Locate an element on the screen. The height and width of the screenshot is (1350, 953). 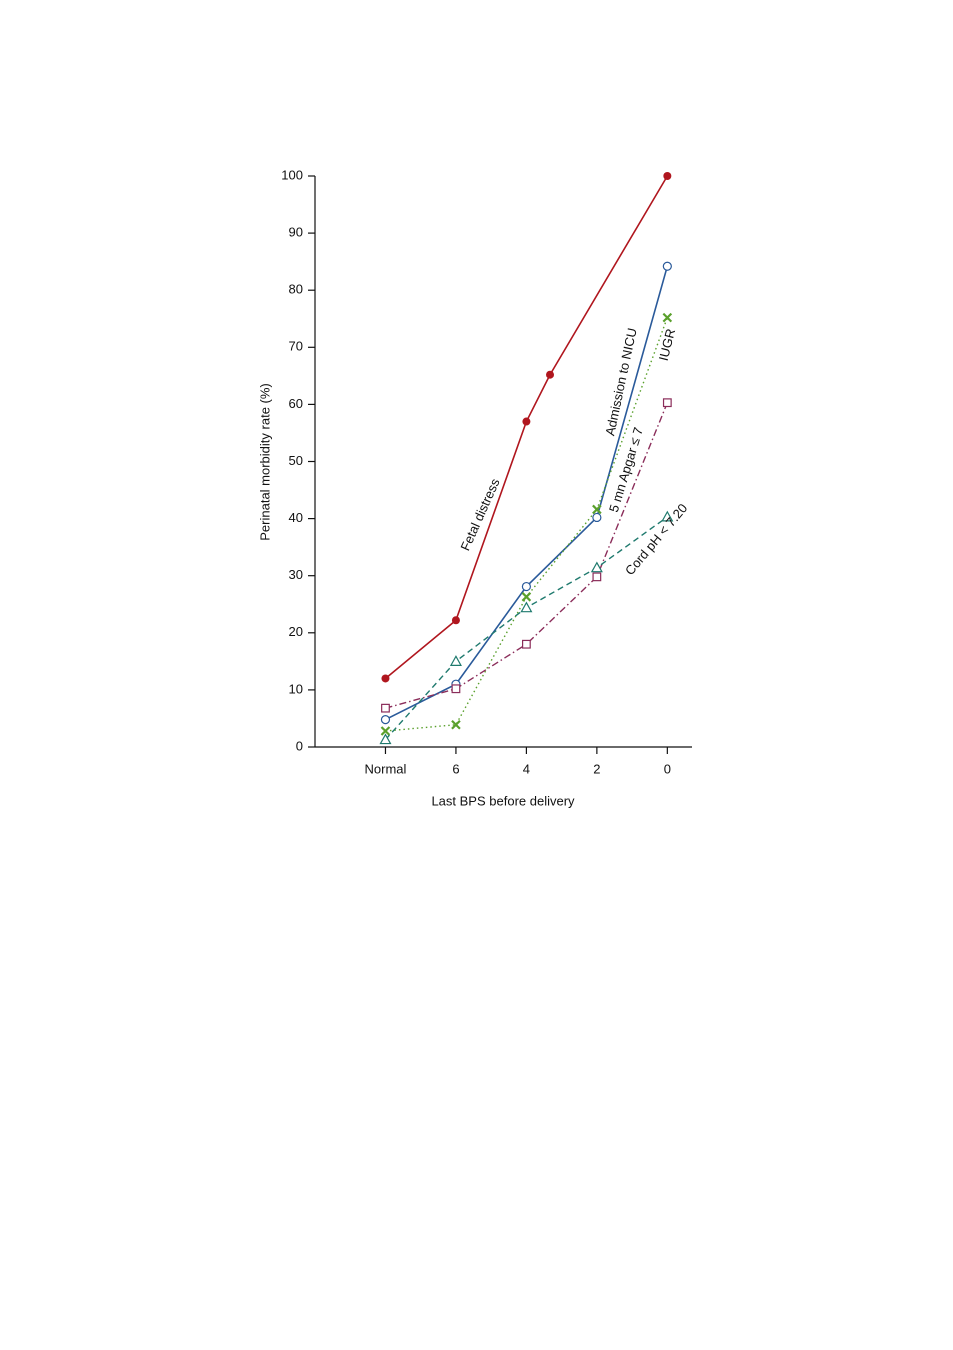
y-tick-label: 80 is located at coordinates (296, 289).